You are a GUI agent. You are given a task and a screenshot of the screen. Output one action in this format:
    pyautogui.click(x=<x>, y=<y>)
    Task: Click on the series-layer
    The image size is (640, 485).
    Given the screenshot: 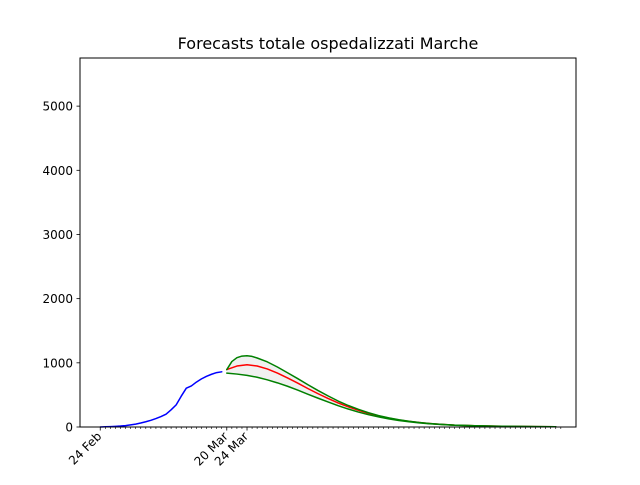 What is the action you would take?
    pyautogui.click(x=328, y=391)
    